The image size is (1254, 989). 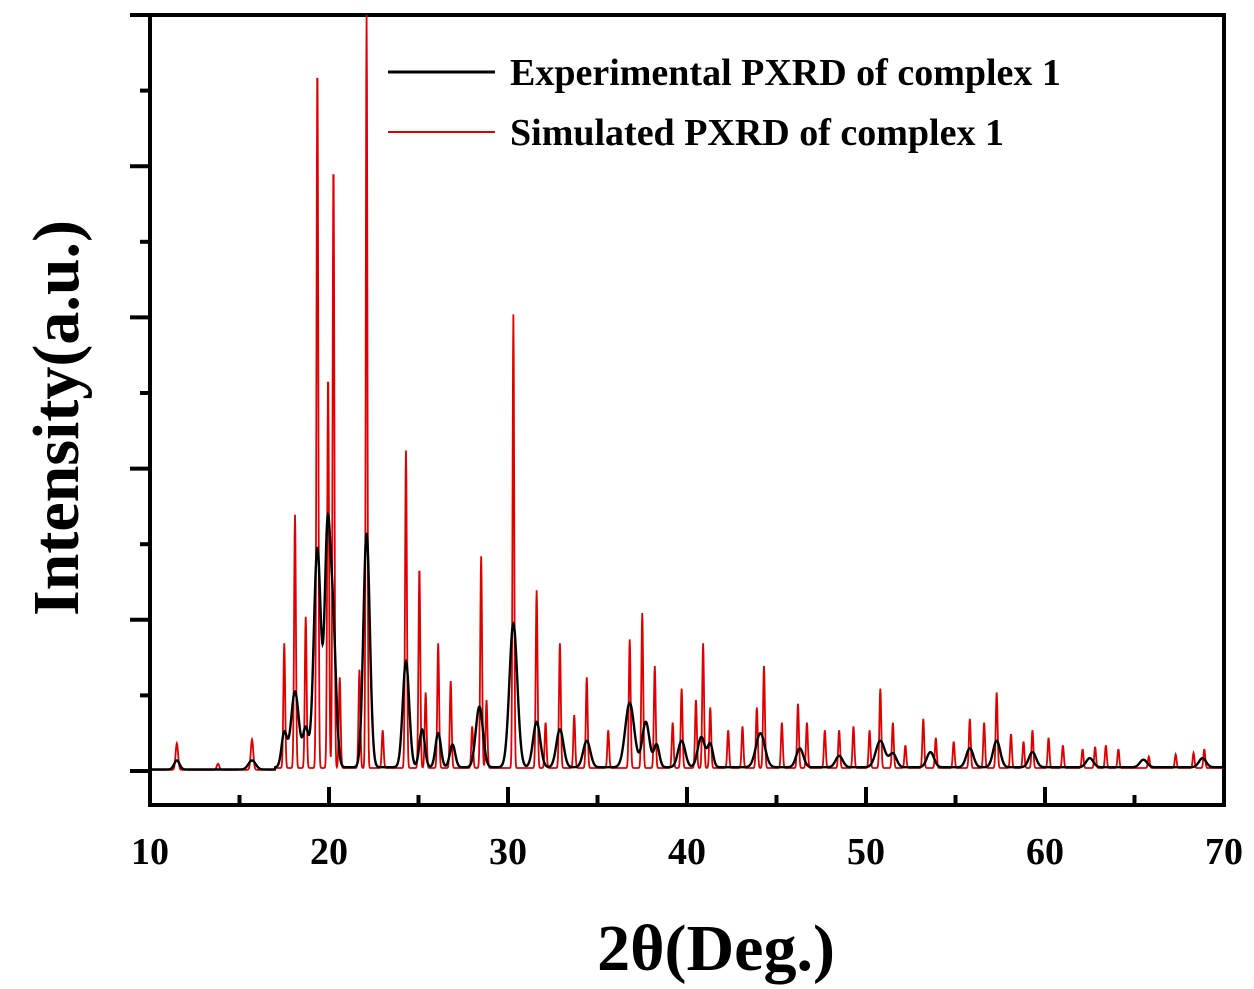 I want to click on x-tick-label: 40, so click(x=687, y=852).